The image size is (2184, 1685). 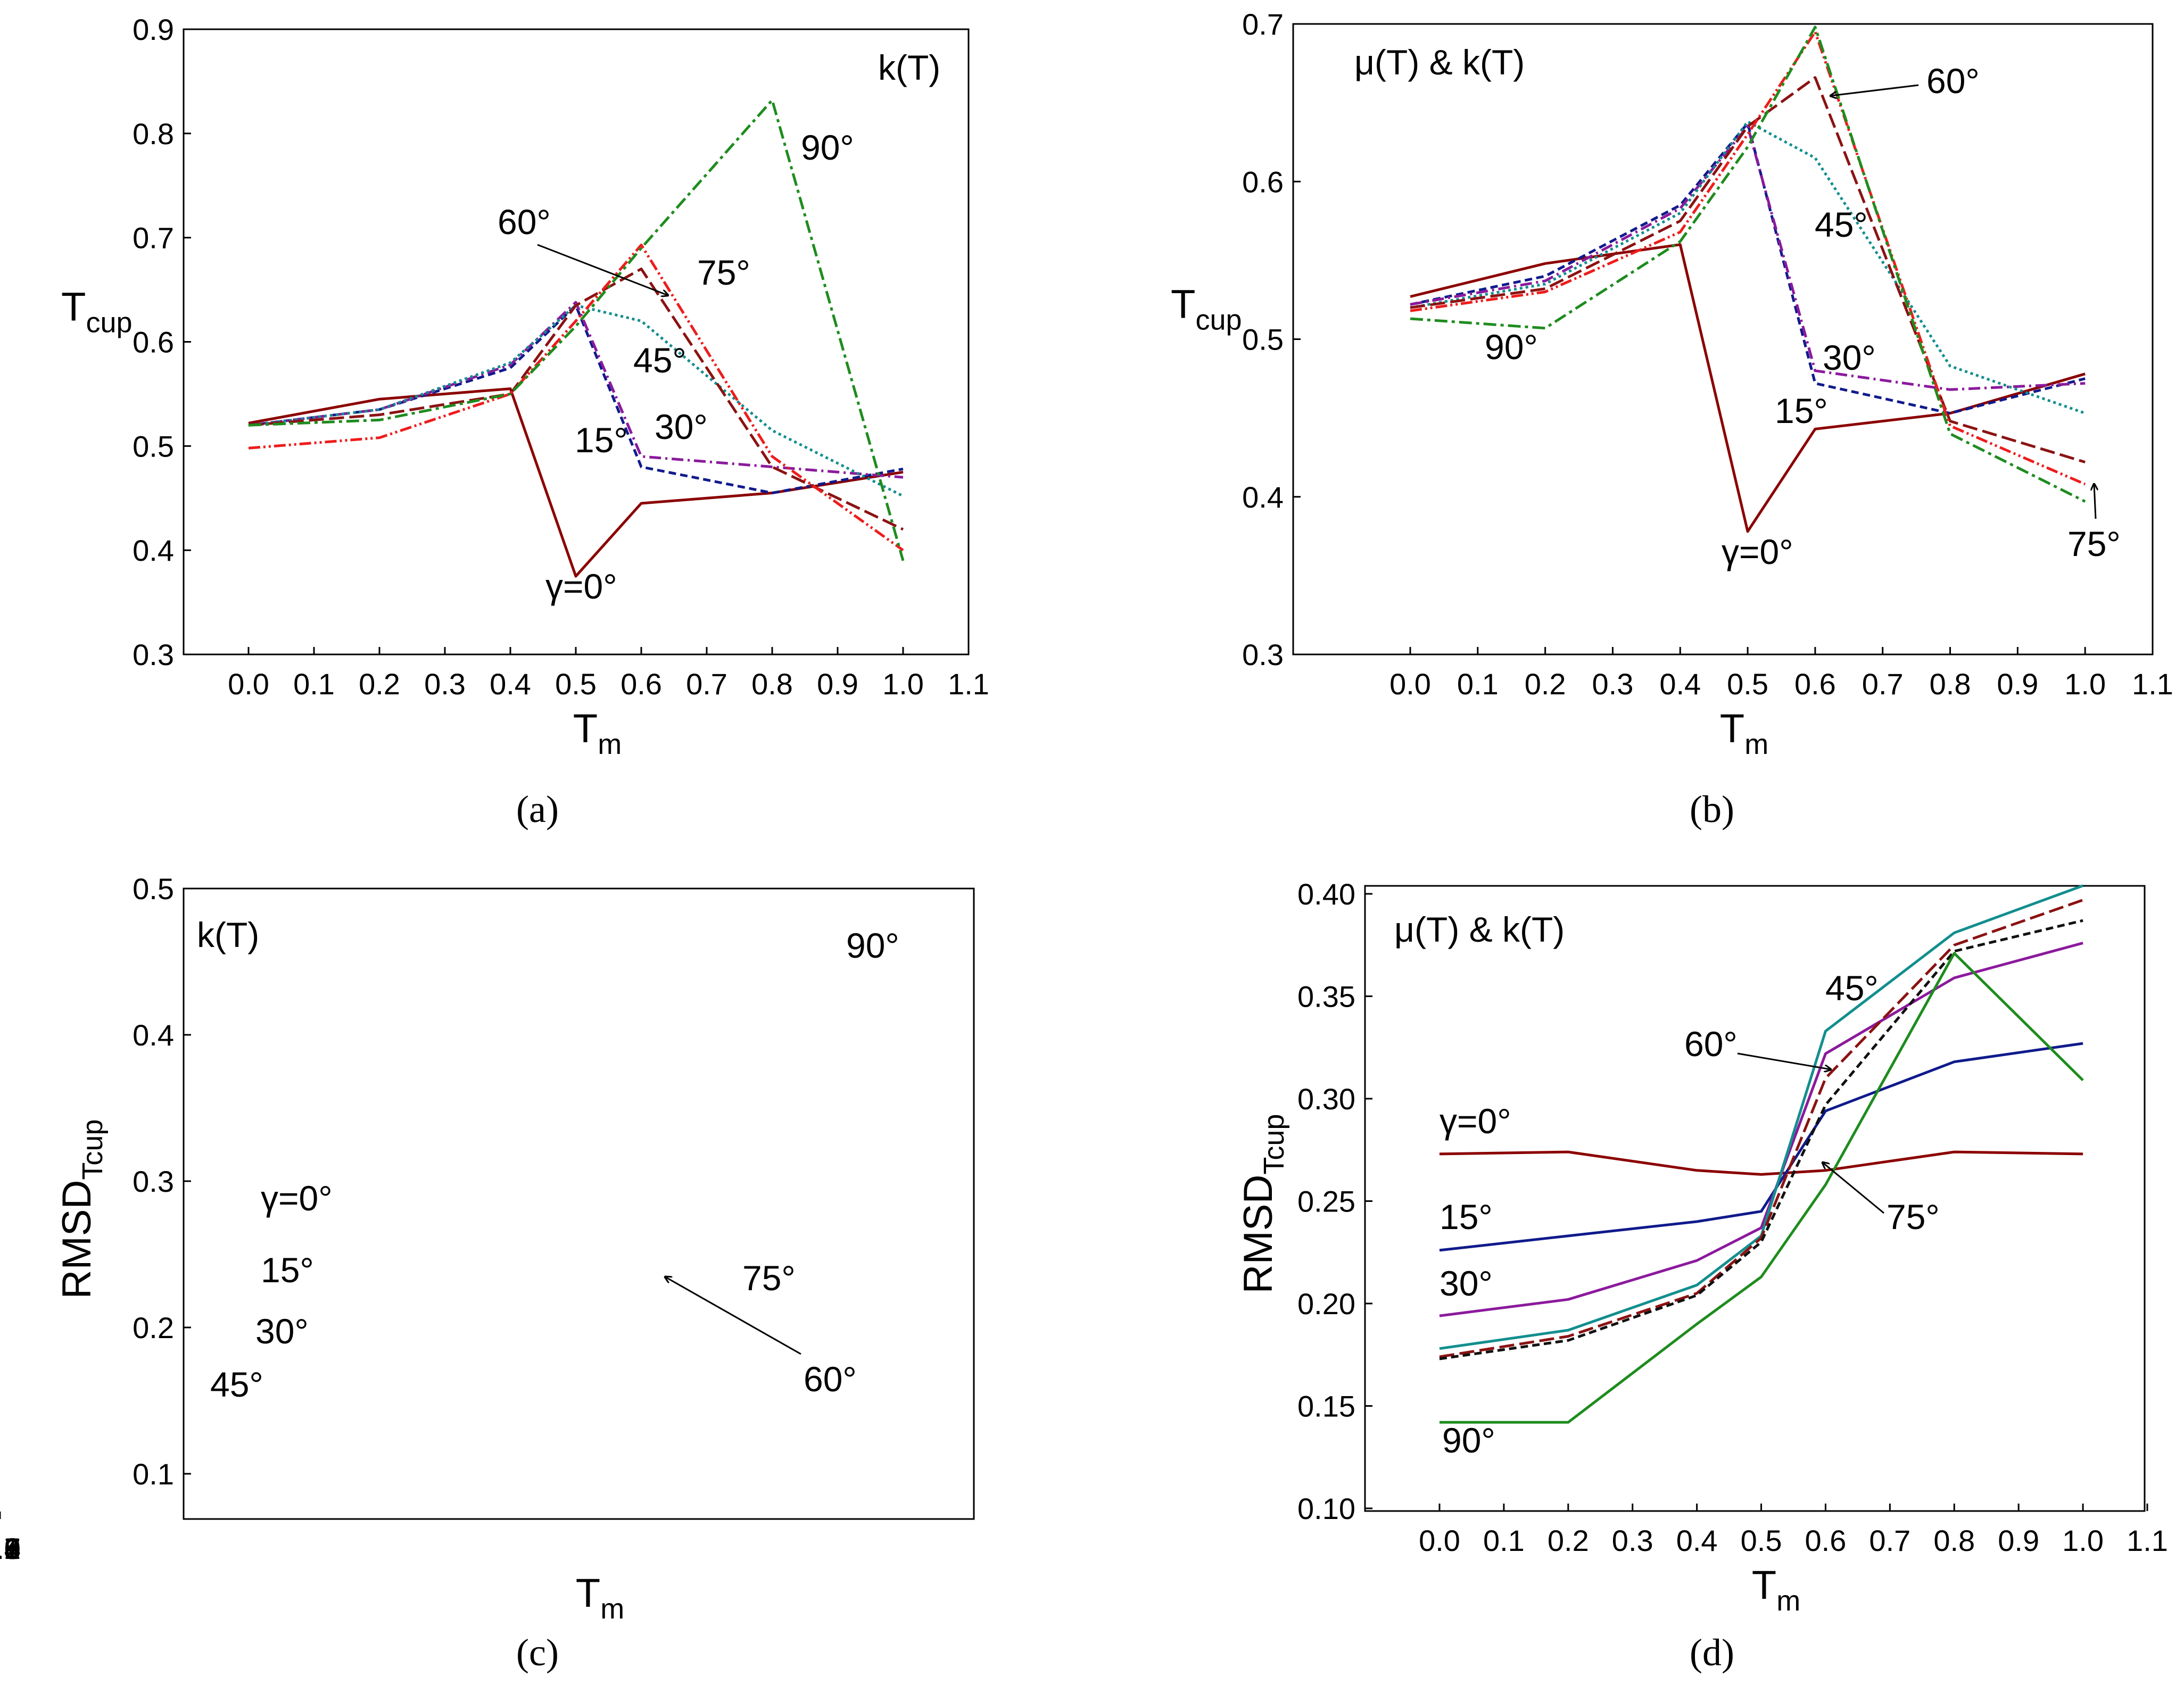 I want to click on y-tick-label: 0.8, so click(x=153, y=134).